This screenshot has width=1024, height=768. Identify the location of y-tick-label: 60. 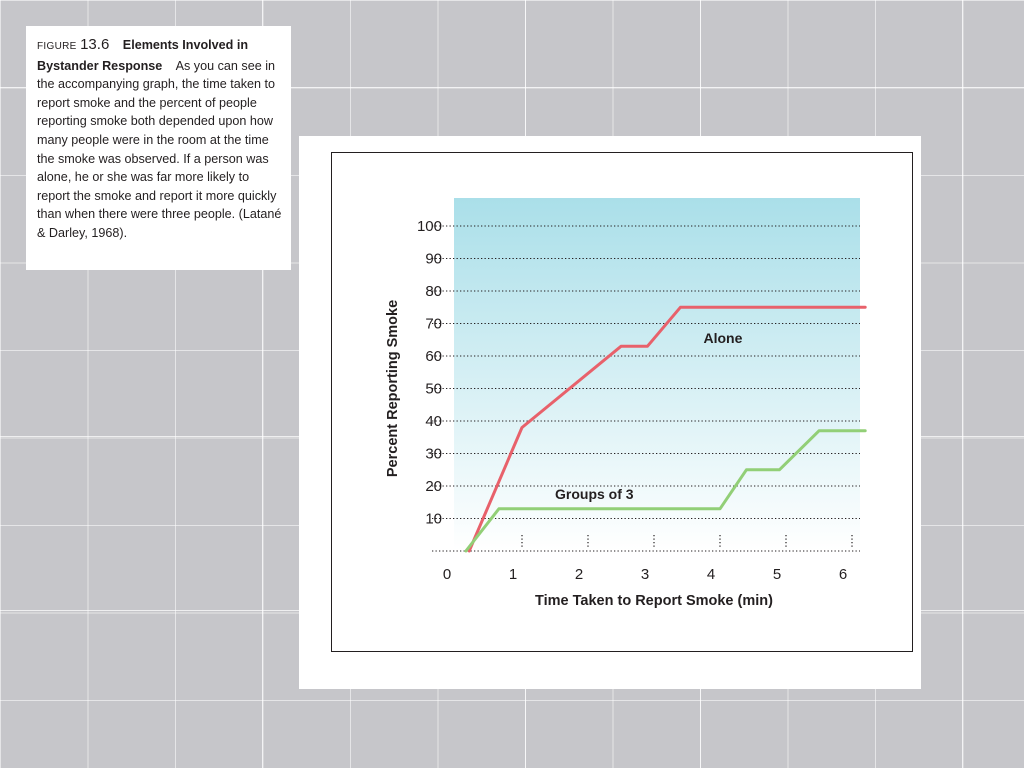
(433, 356).